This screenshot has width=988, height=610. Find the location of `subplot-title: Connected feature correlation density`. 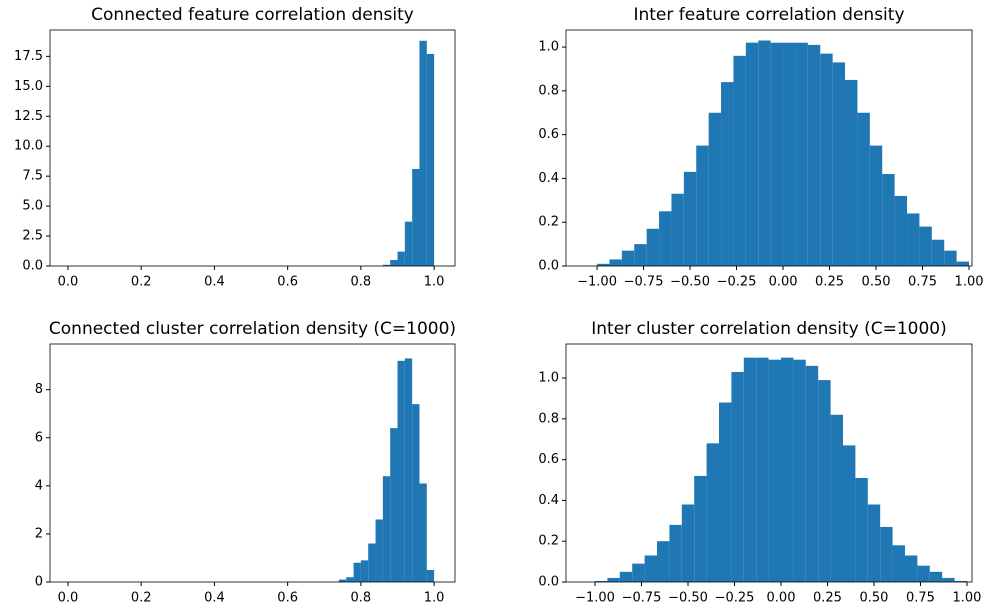

subplot-title: Connected feature correlation density is located at coordinates (252, 15).